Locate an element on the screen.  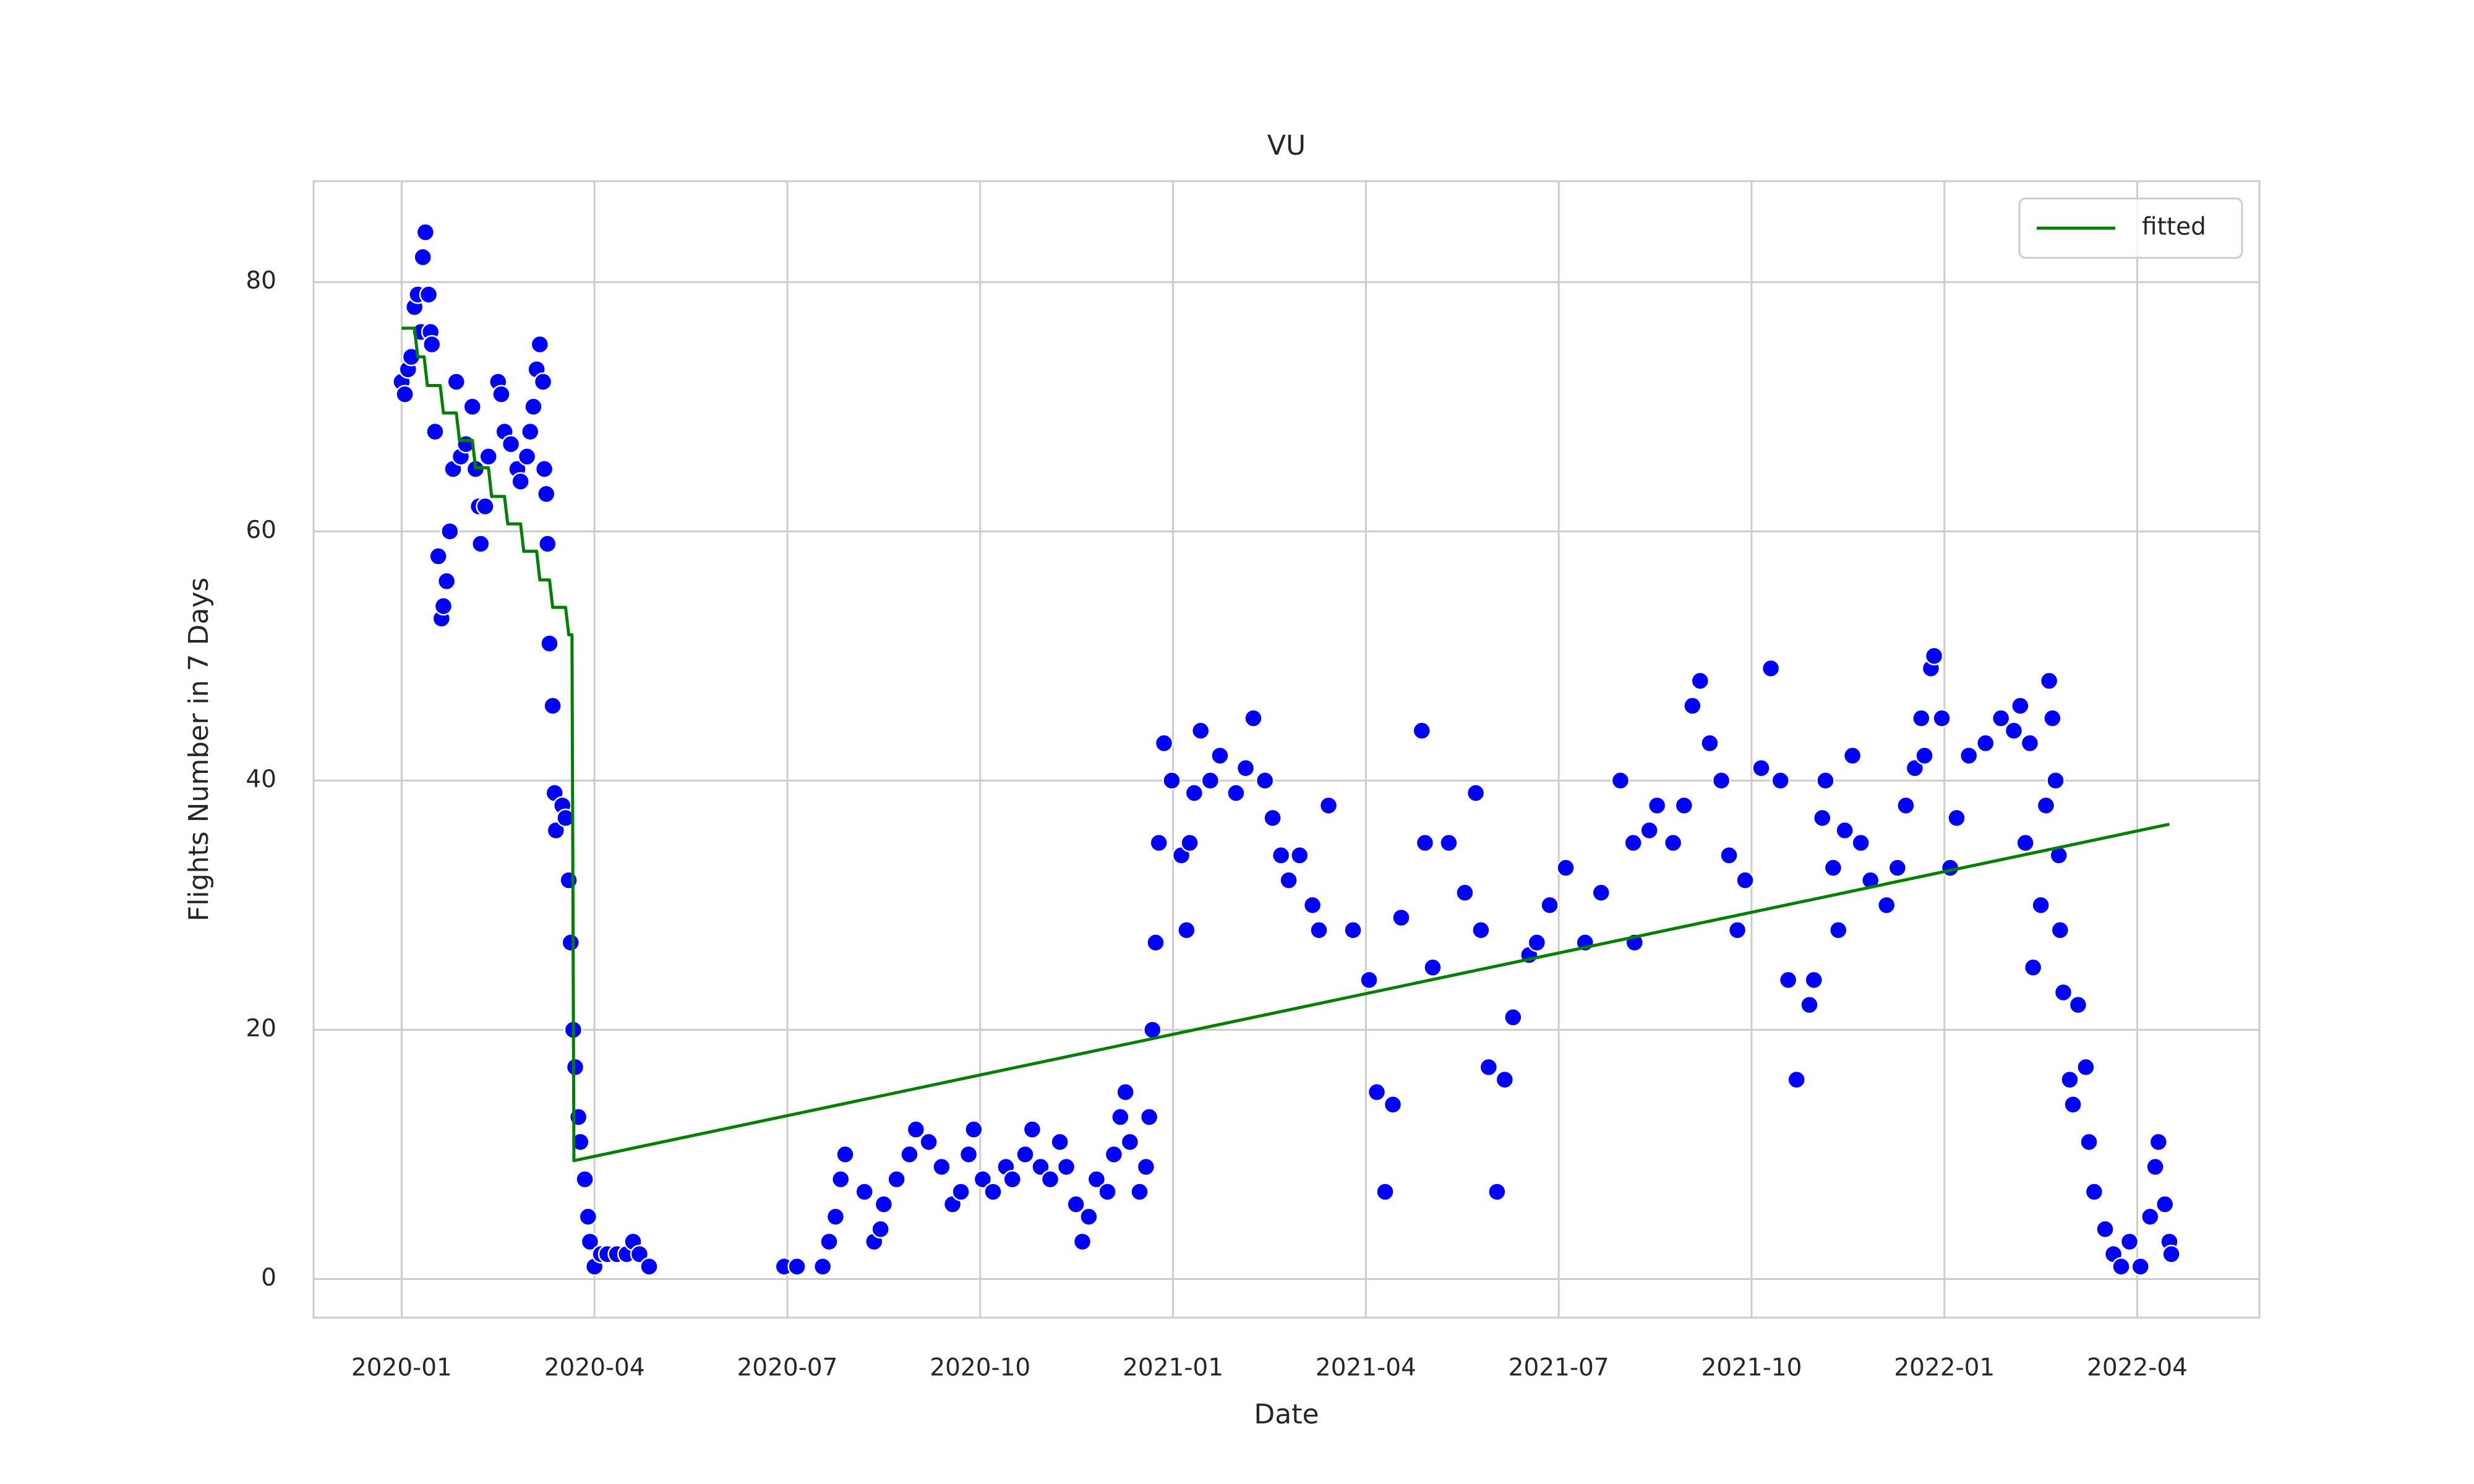
x-tick-label: 2022-04 is located at coordinates (2137, 1368).